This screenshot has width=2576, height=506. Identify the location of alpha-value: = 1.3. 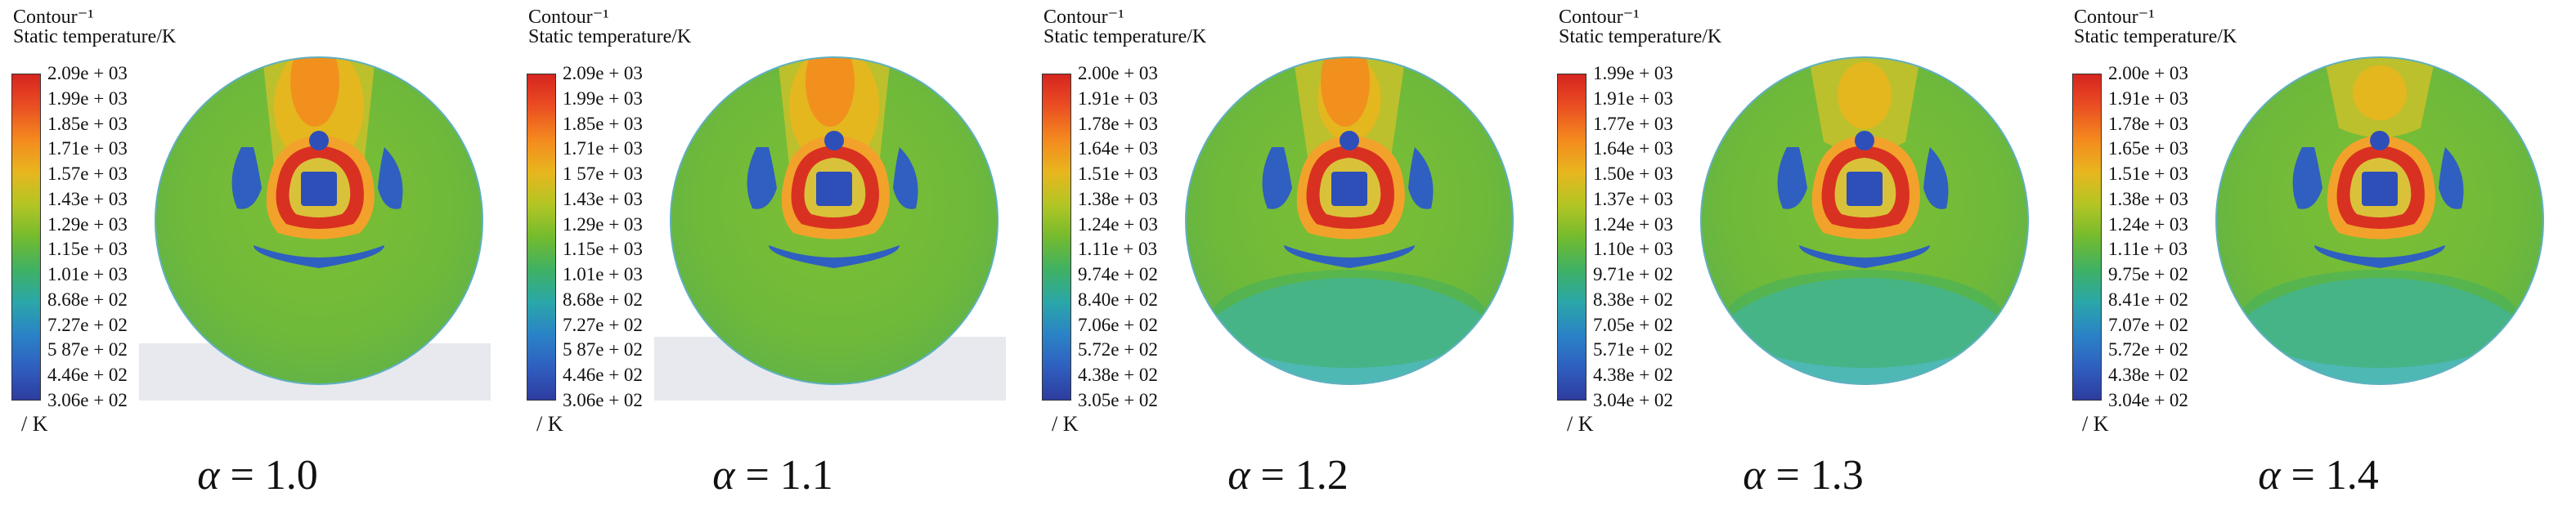
(1820, 475).